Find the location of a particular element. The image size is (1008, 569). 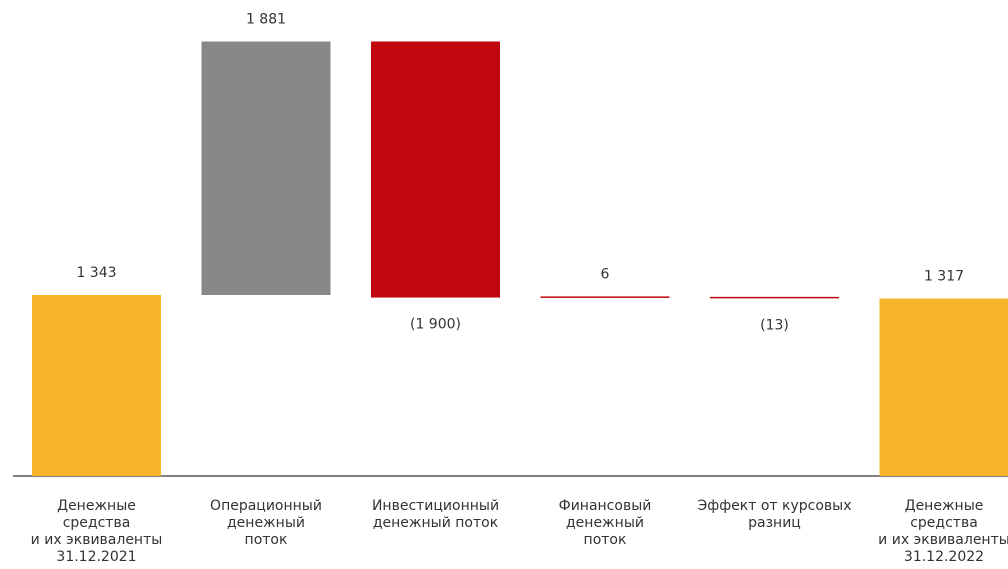

category-label-line: Эффект от курсовых is located at coordinates (774, 506).